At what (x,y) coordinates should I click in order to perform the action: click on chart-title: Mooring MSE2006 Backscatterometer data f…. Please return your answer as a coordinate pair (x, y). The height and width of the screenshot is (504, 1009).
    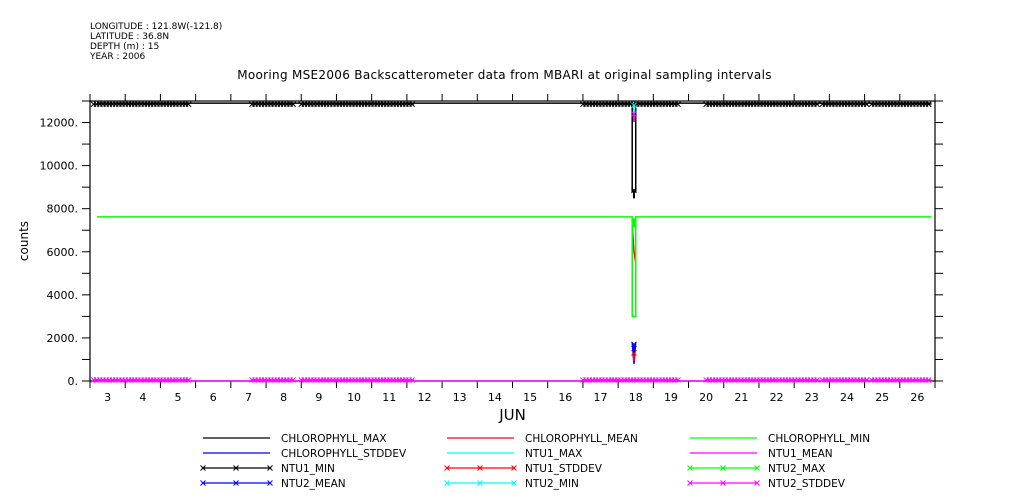
    Looking at the image, I should click on (504, 75).